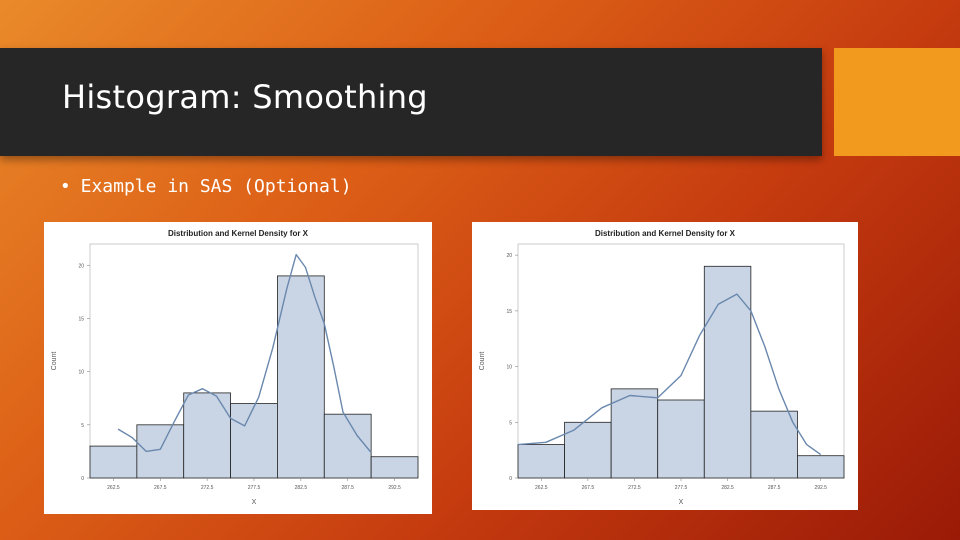  What do you see at coordinates (897, 102) in the screenshot?
I see `accent-block` at bounding box center [897, 102].